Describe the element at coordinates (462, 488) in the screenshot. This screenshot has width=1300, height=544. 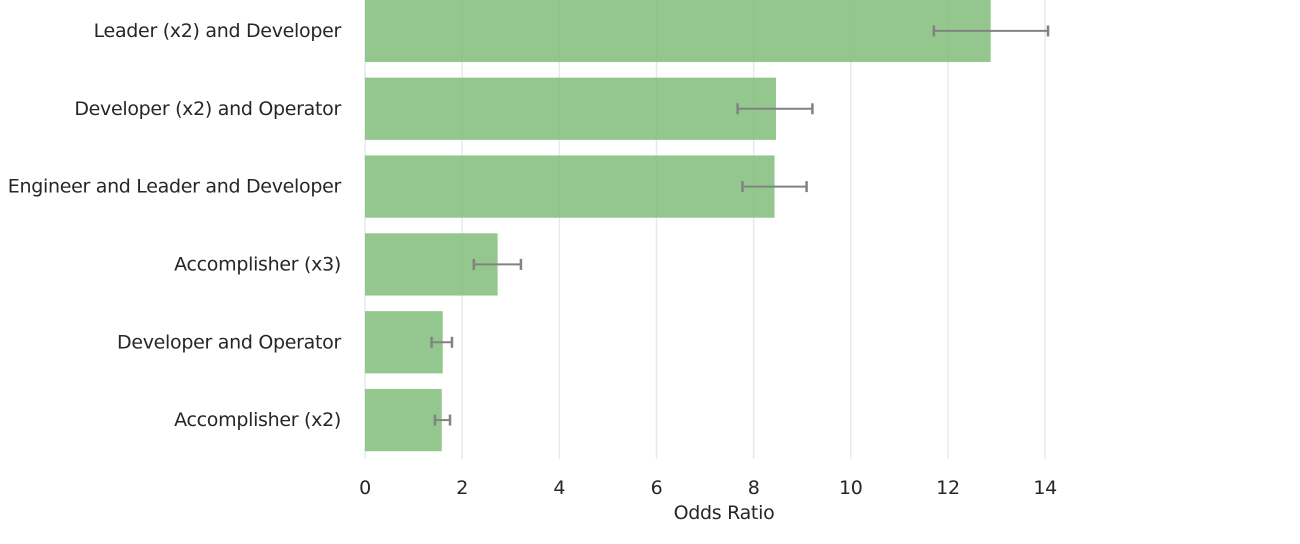
I see `x-axis-tick-label: 2` at that location.